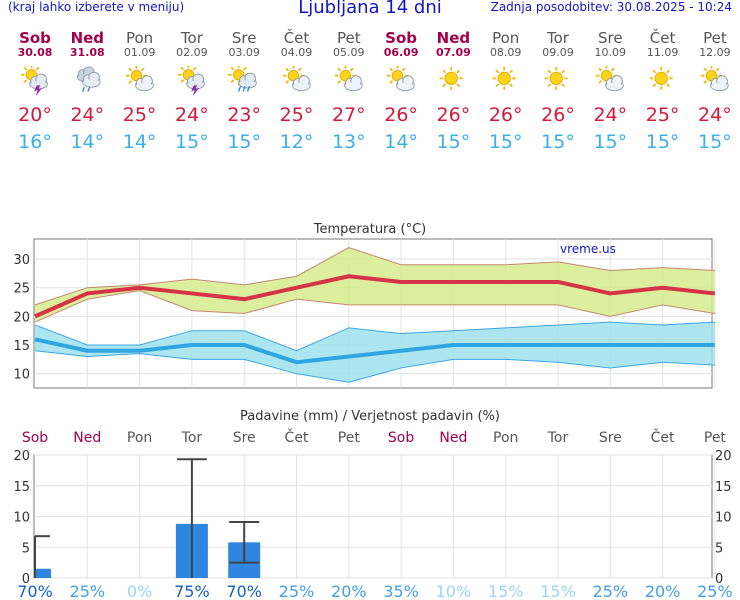 Image resolution: width=740 pixels, height=600 pixels. I want to click on day-column: Sre 10.09 24° 15°, so click(610, 91).